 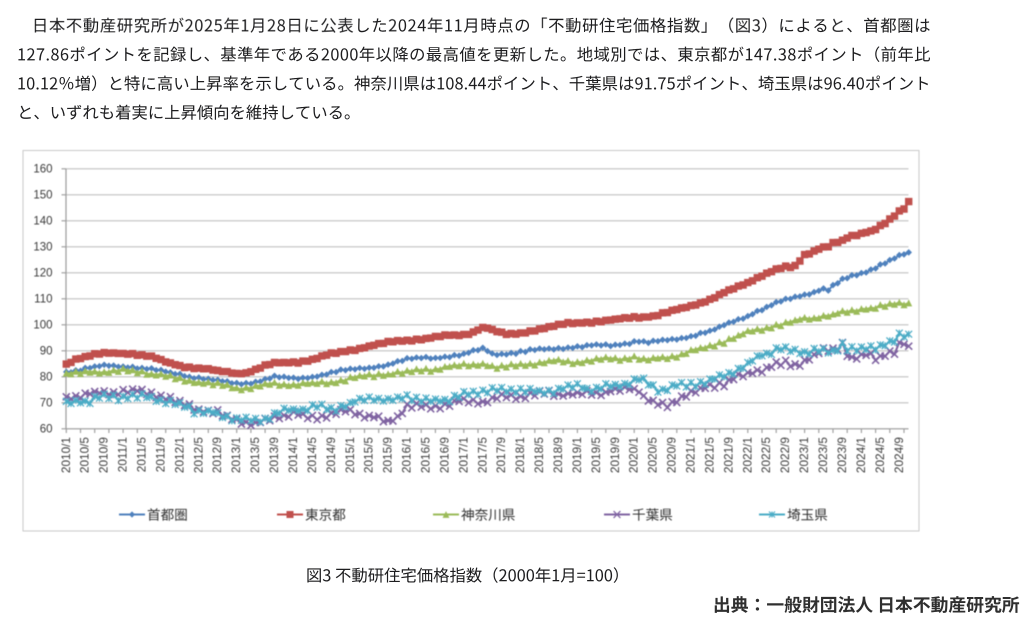 What do you see at coordinates (861, 455) in the screenshot?
I see `svg-text: 2024/1` at bounding box center [861, 455].